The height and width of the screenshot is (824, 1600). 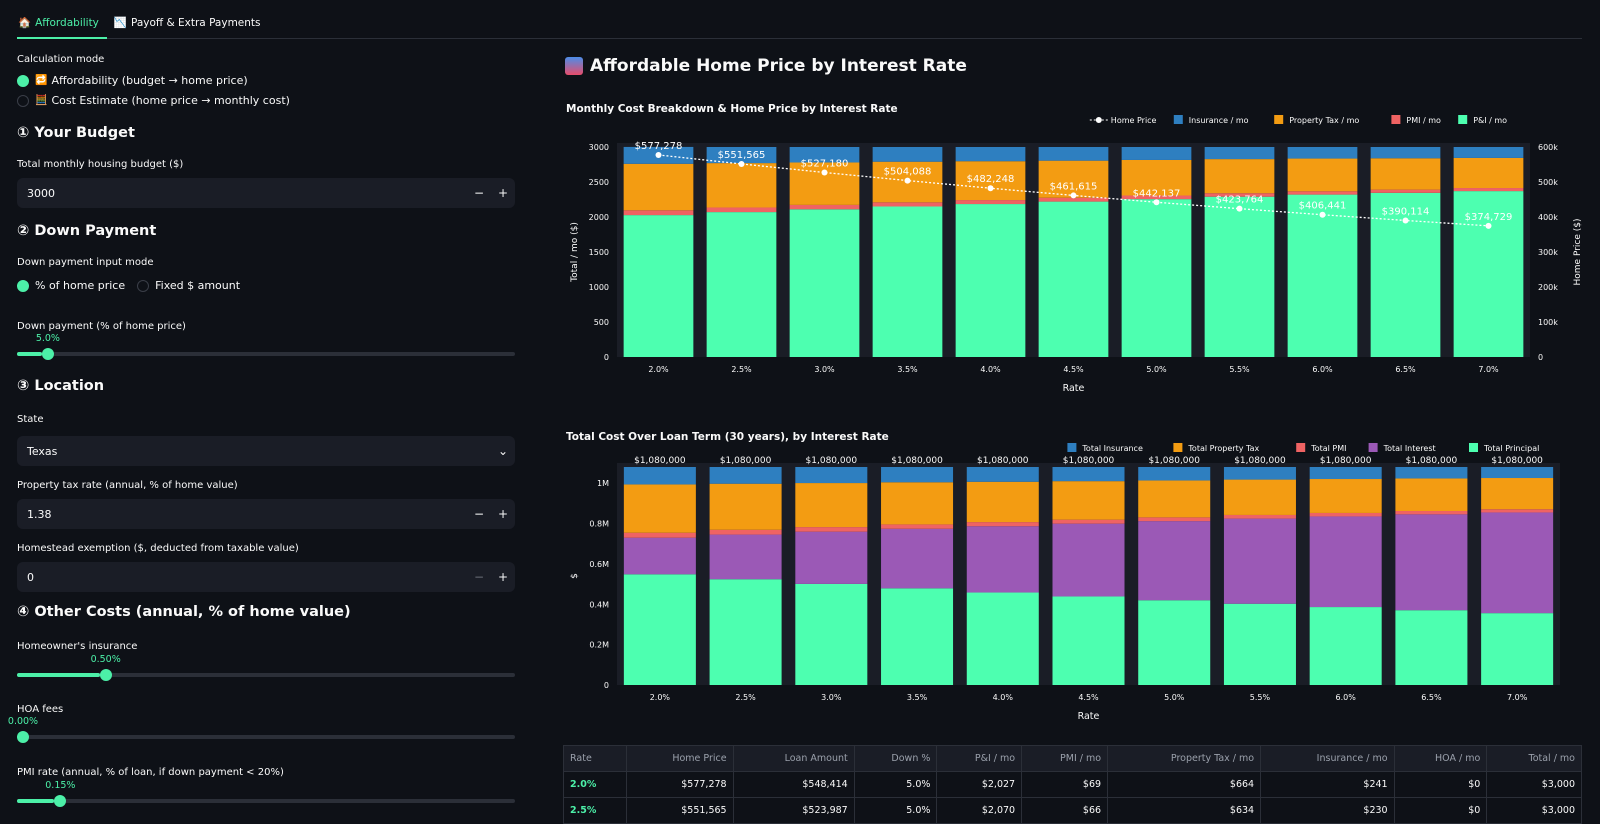 What do you see at coordinates (1184, 758) in the screenshot?
I see `table-header-cell: Property Tax / mo` at bounding box center [1184, 758].